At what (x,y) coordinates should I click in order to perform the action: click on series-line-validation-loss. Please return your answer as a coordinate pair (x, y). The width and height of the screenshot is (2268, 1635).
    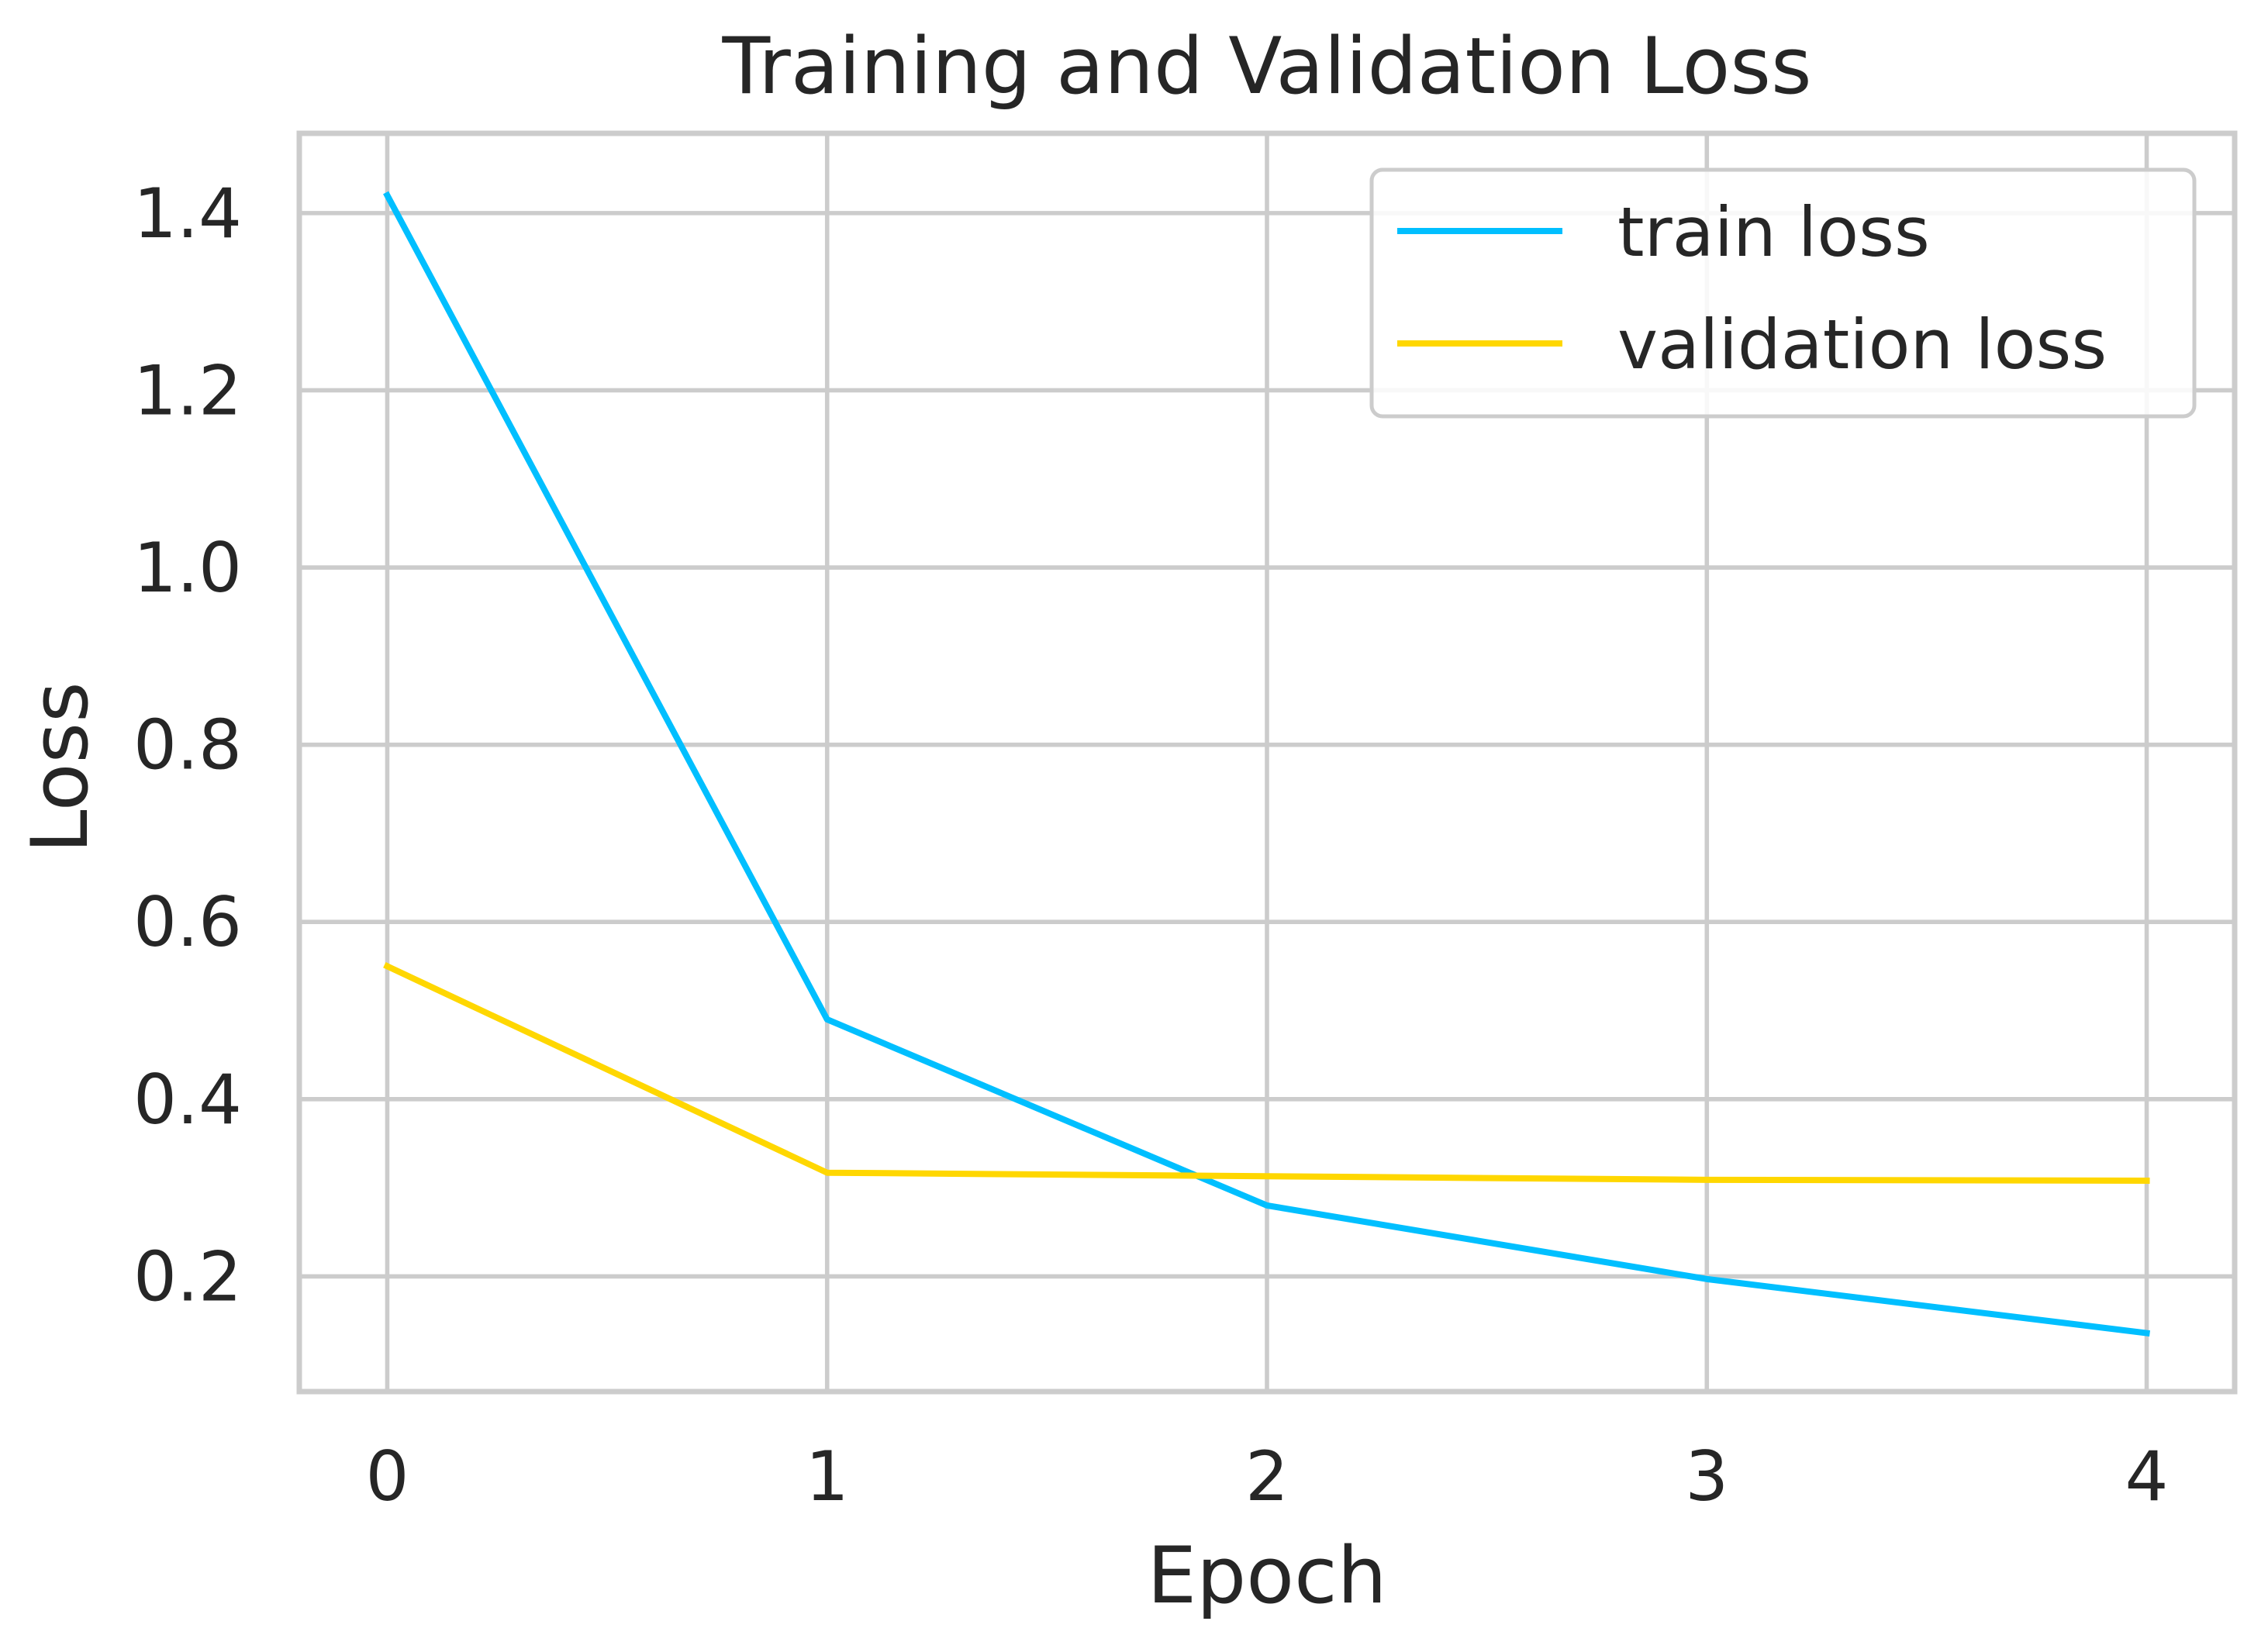
    Looking at the image, I should click on (1266, 1073).